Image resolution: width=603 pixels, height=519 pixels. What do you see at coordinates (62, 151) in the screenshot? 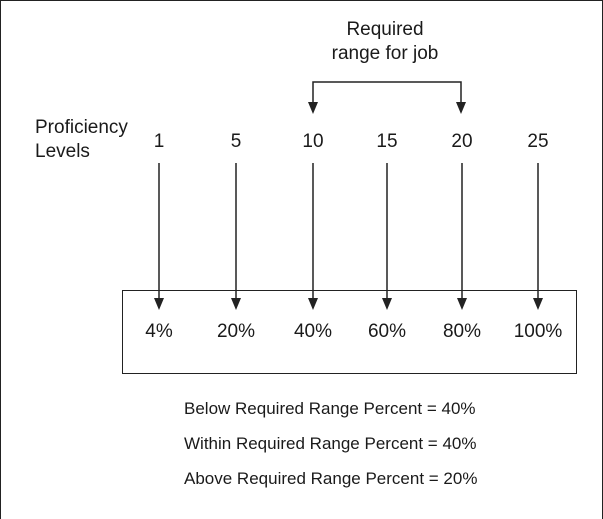
I see `proficiency-label-line2: Levels` at bounding box center [62, 151].